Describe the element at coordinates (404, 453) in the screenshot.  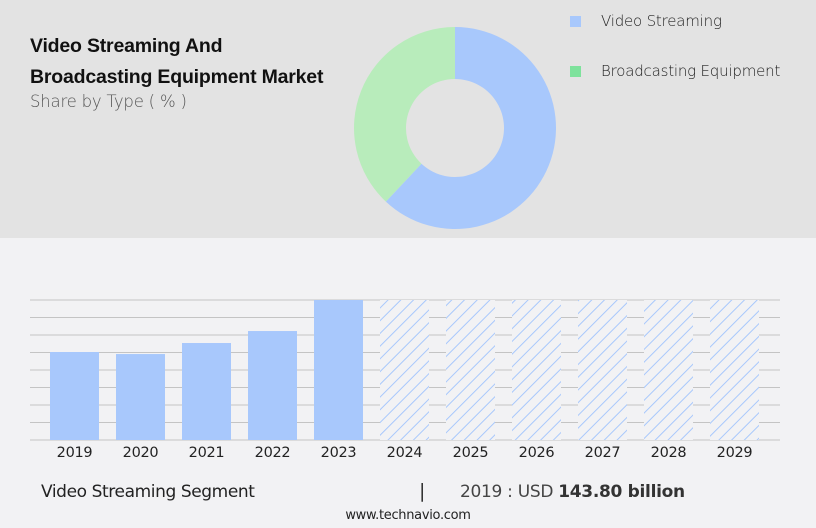
I see `x-axis-label: 2024` at that location.